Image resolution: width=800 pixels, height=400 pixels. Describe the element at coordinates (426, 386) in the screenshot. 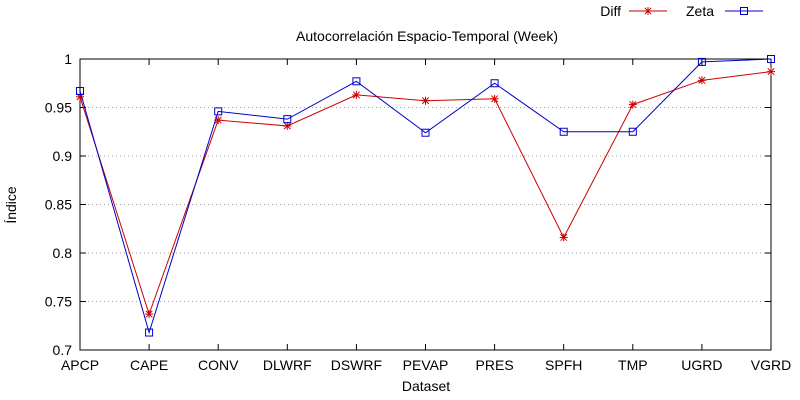

I see `x-axis-label: Dataset` at that location.